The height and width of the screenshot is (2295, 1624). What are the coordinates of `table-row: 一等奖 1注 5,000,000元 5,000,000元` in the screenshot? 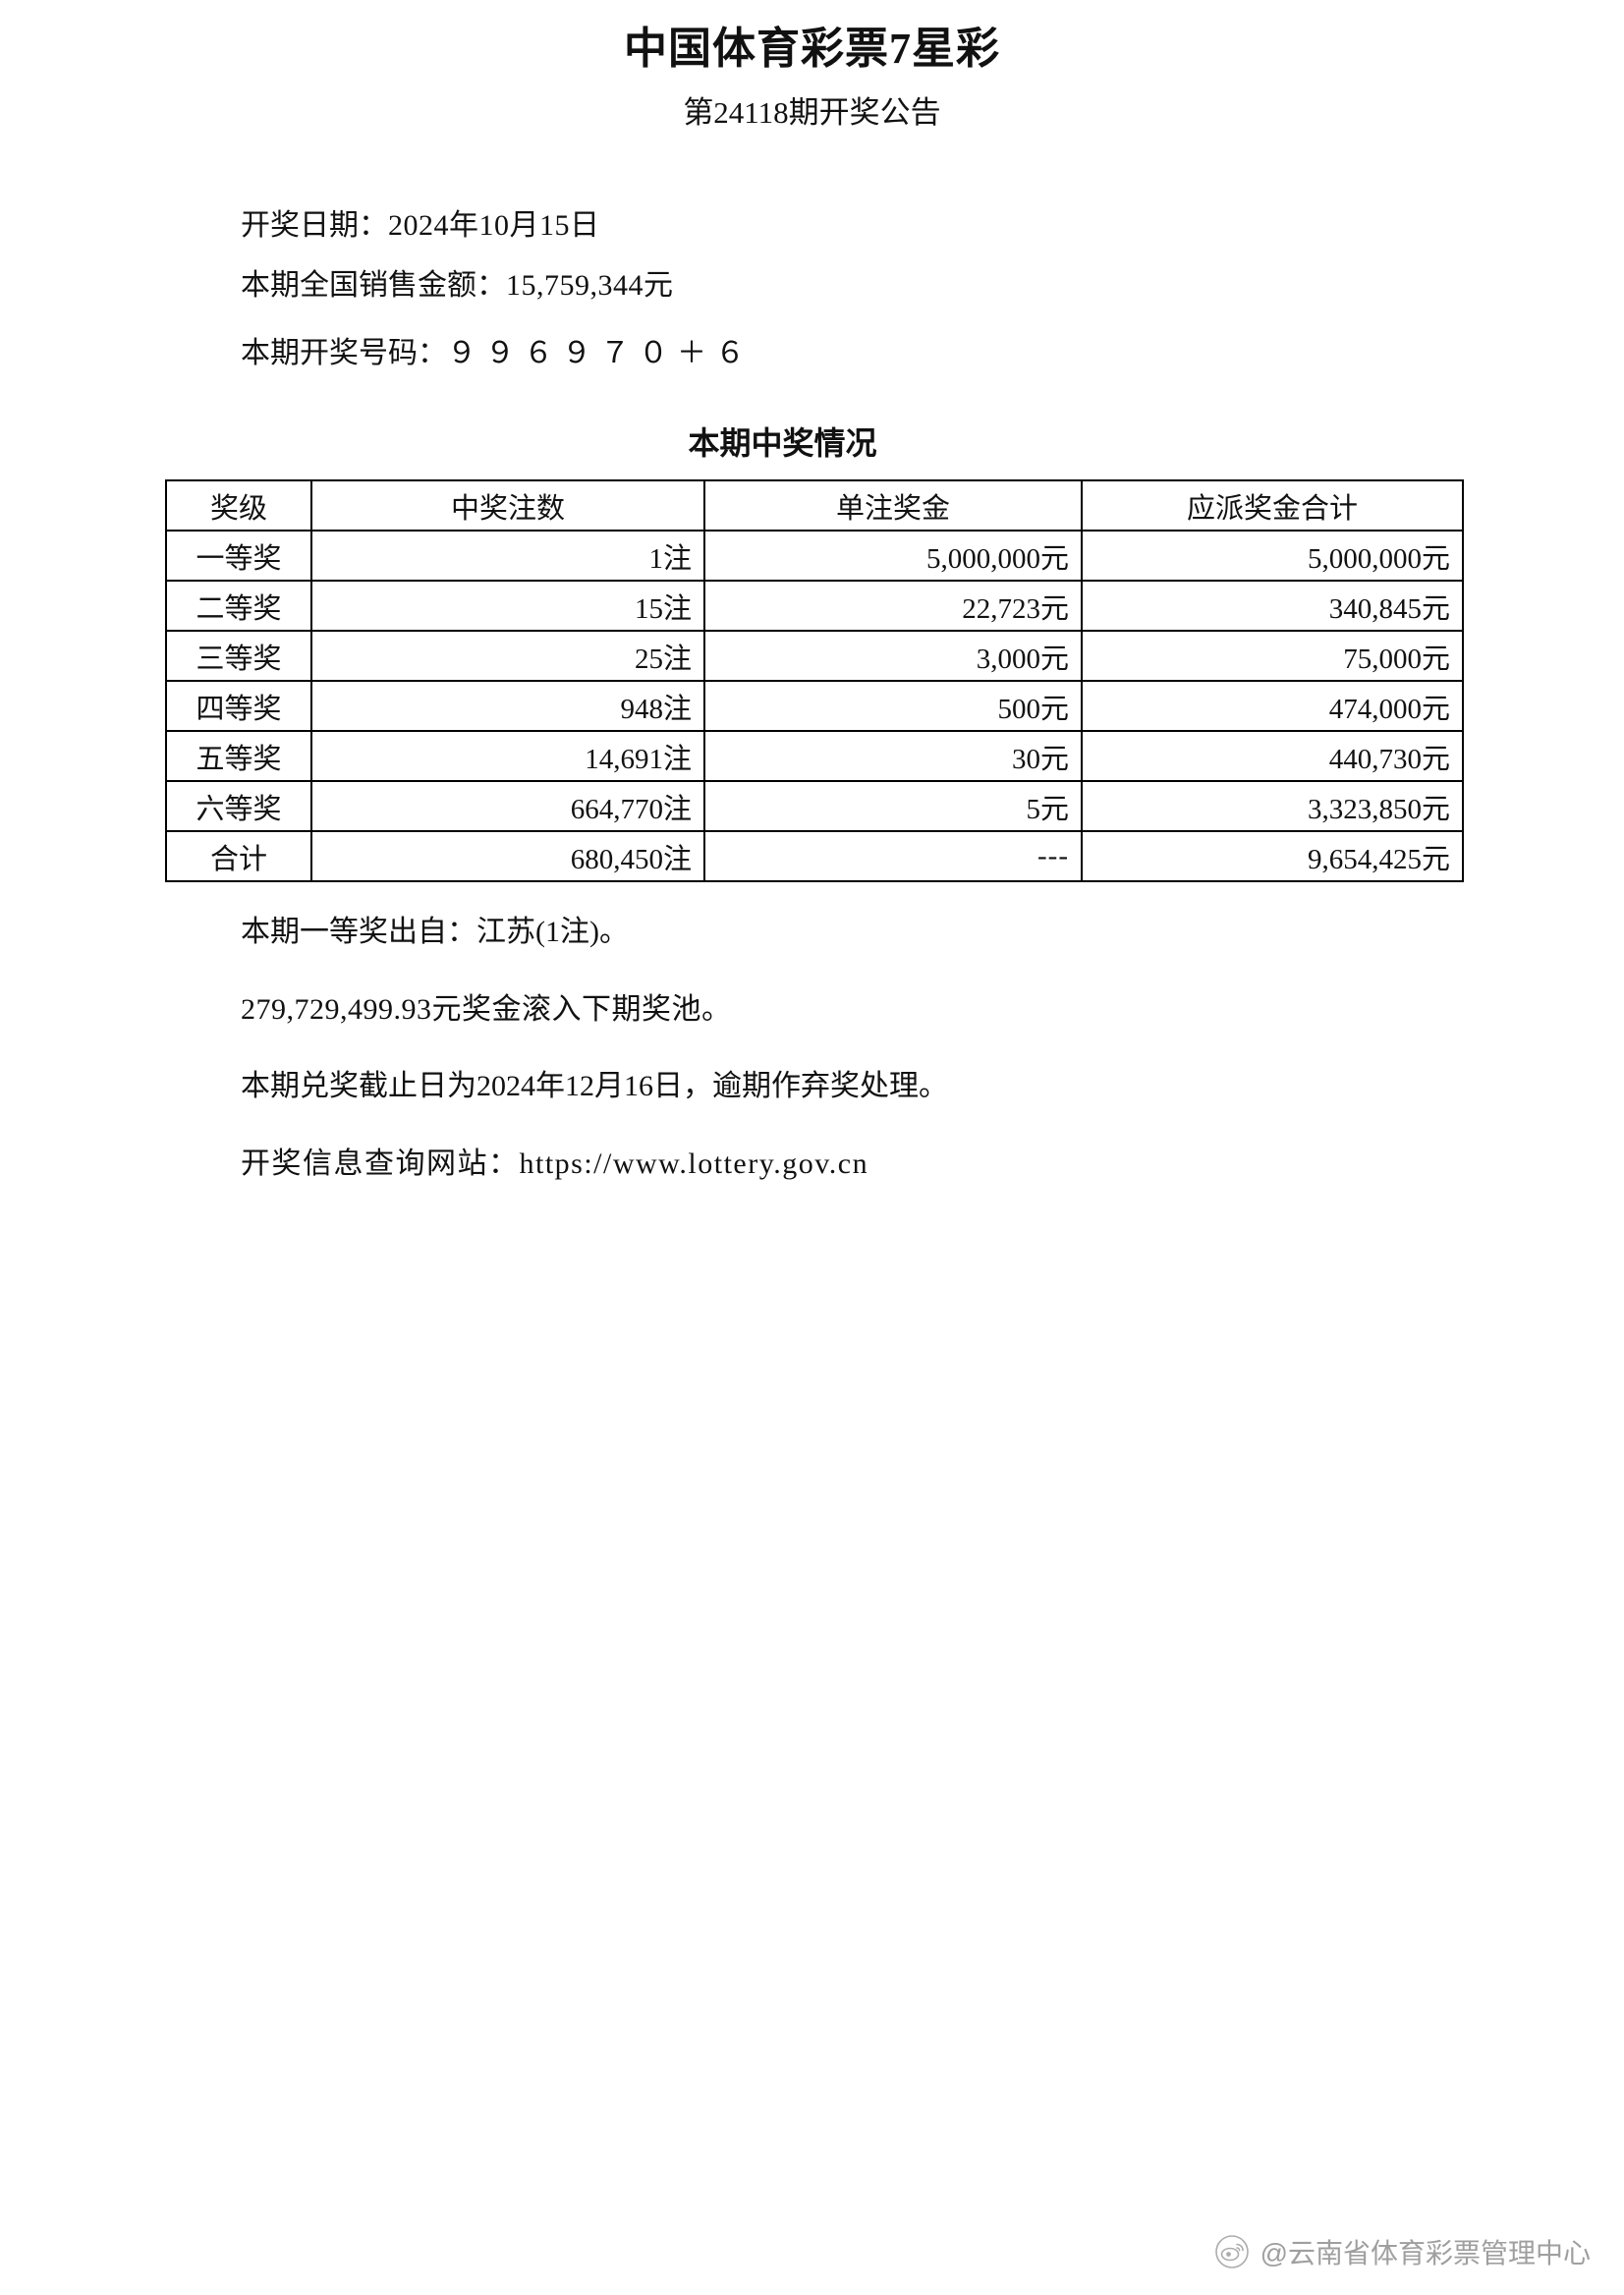 It's located at (814, 557).